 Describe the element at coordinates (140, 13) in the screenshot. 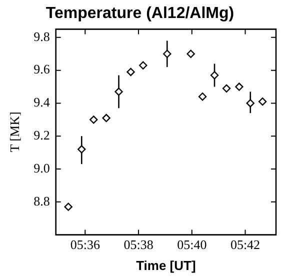

I see `chart-title: Temperature (Al12/AlMg)` at that location.